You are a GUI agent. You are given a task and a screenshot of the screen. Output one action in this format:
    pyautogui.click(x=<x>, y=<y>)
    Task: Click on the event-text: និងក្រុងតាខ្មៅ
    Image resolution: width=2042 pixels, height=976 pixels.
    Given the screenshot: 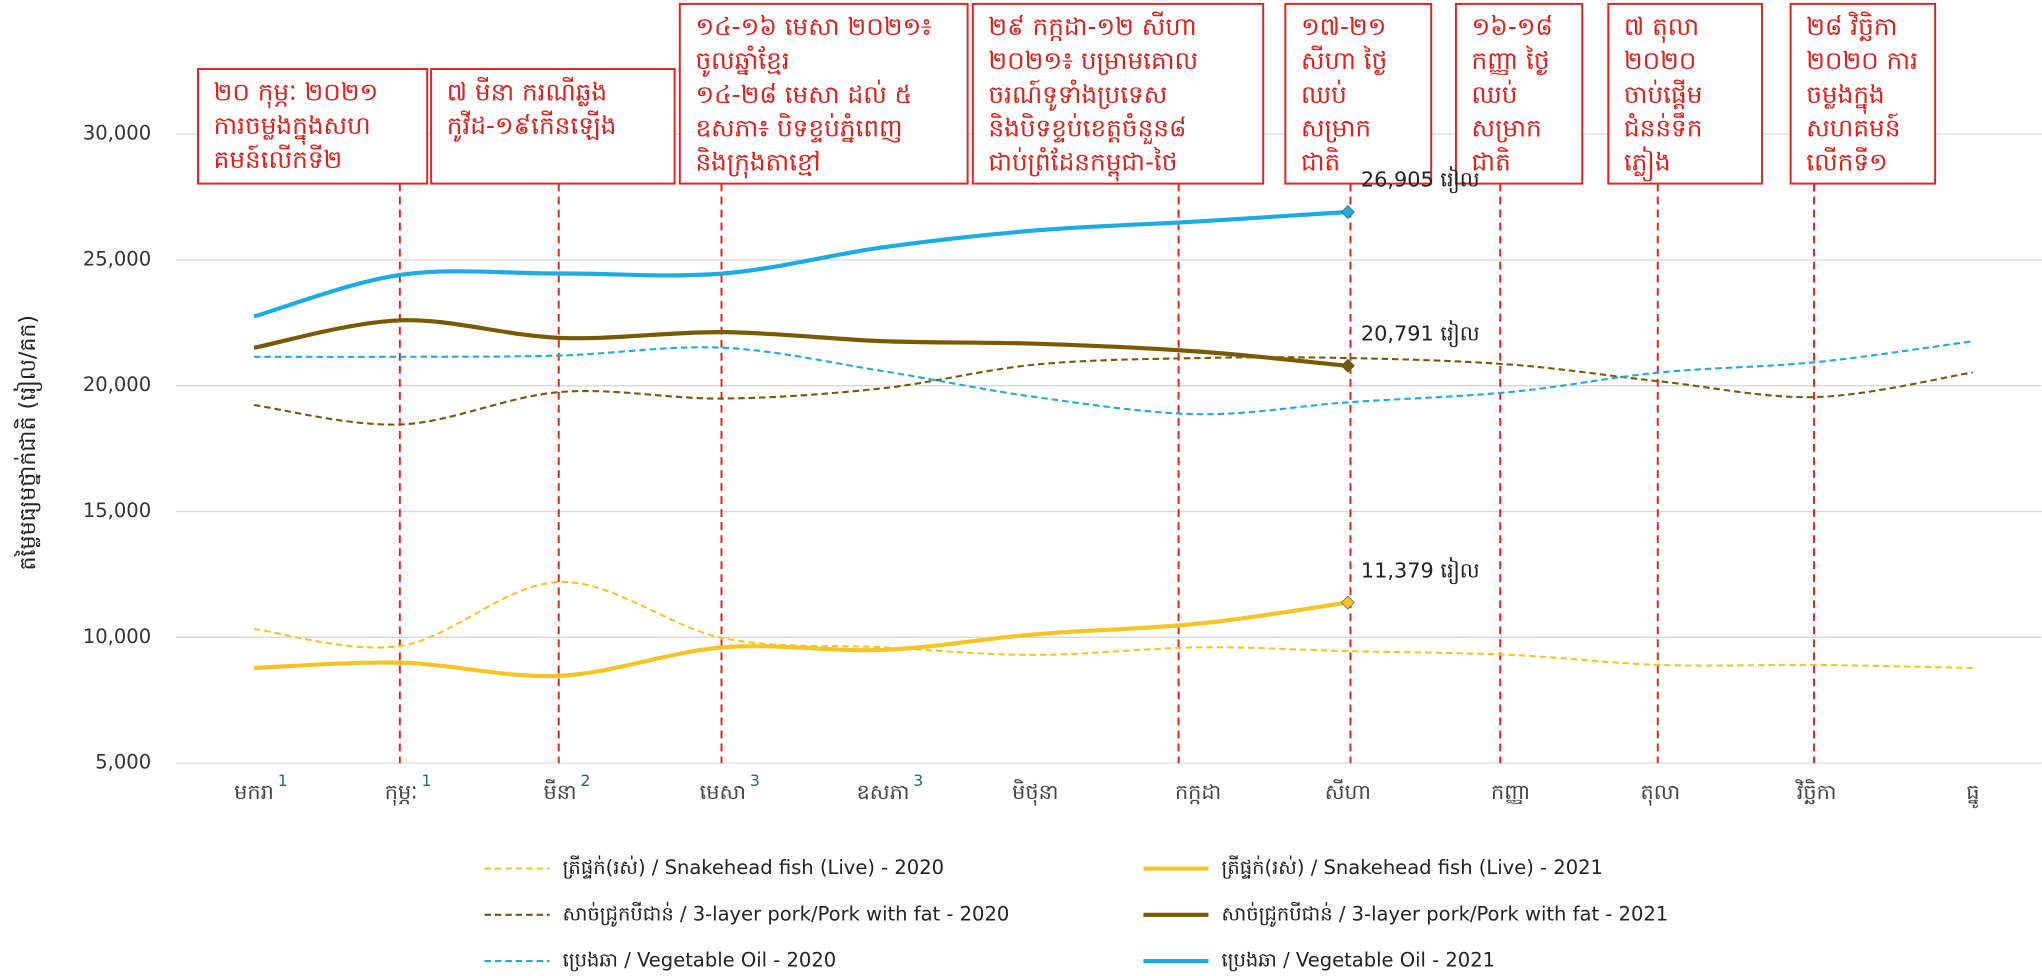 What is the action you would take?
    pyautogui.click(x=757, y=163)
    